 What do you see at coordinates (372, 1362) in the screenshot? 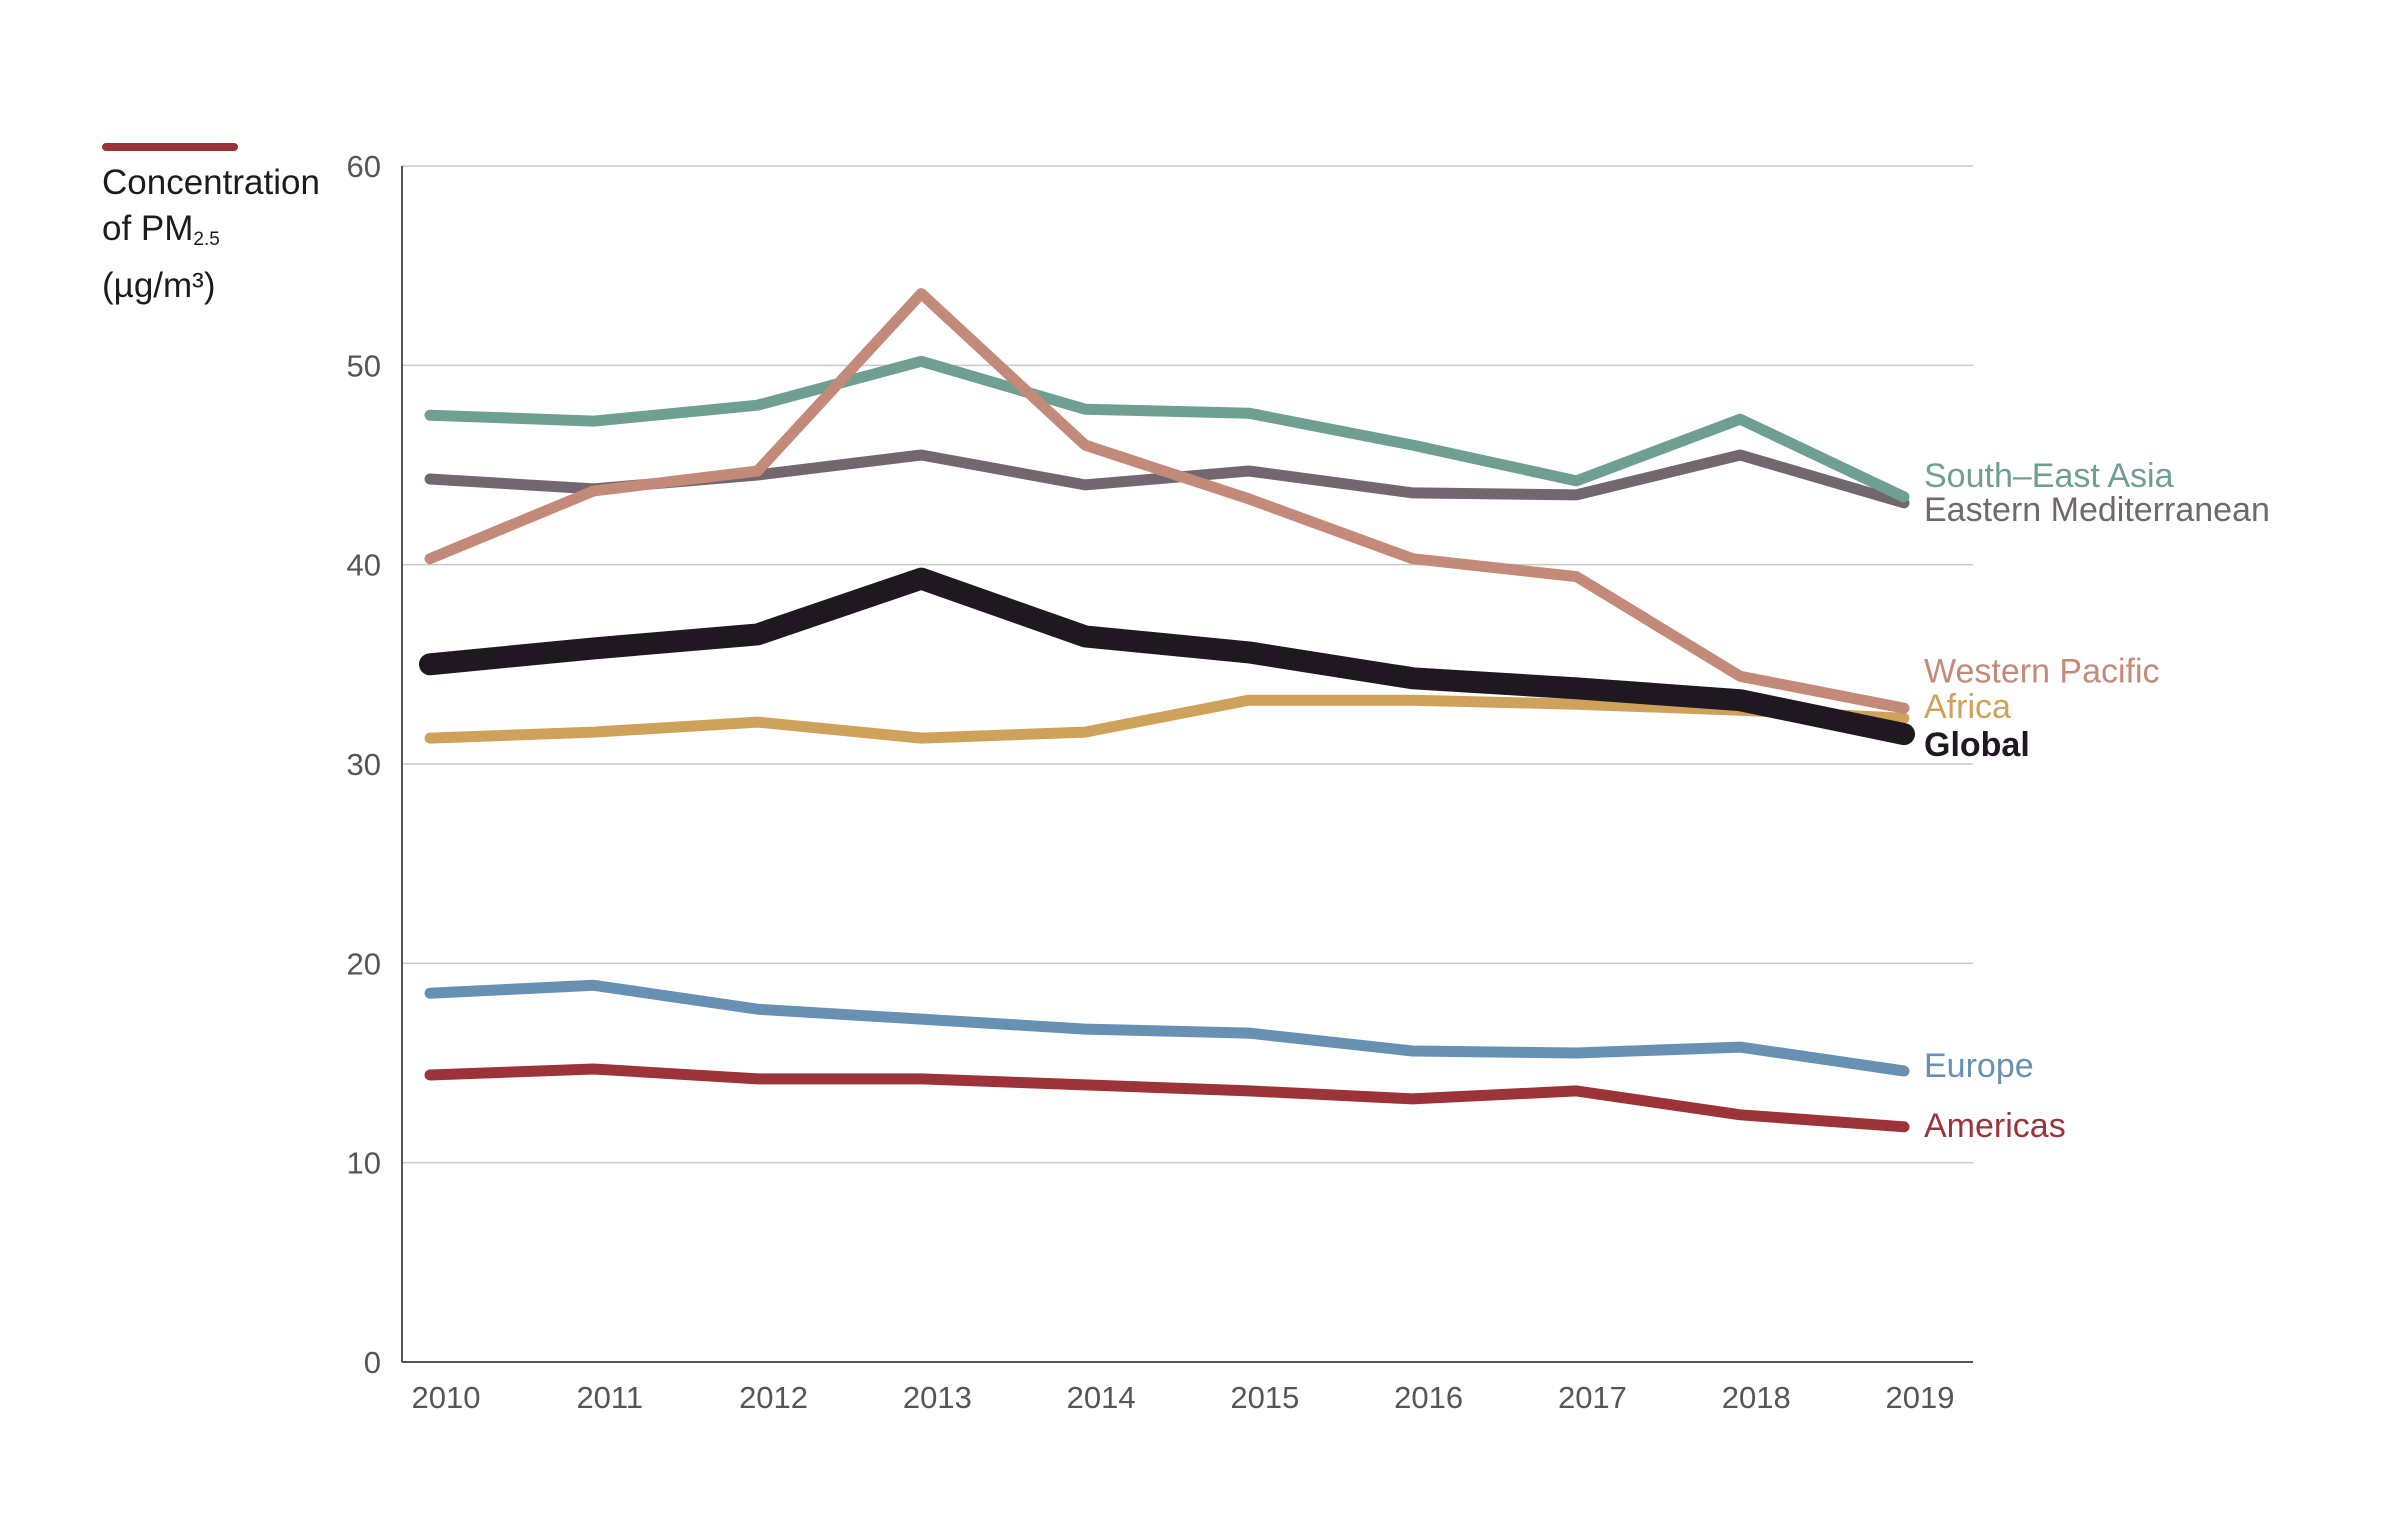
I see `y-tick-label-0: 0` at bounding box center [372, 1362].